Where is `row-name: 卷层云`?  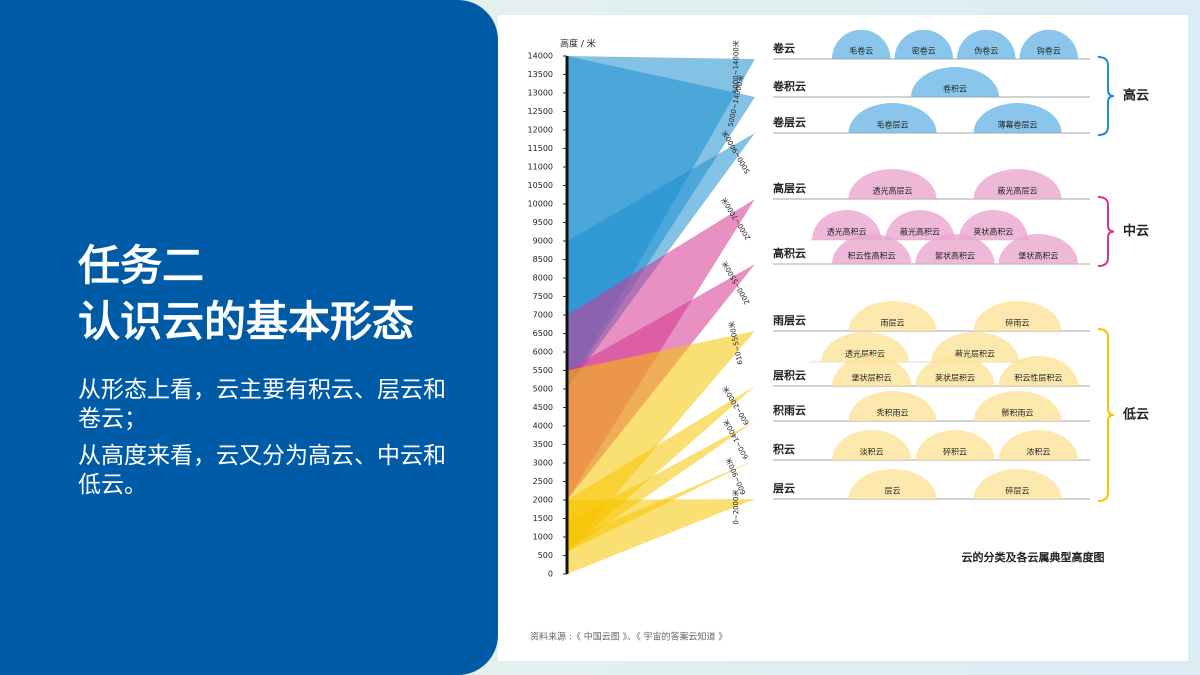
row-name: 卷层云 is located at coordinates (789, 122).